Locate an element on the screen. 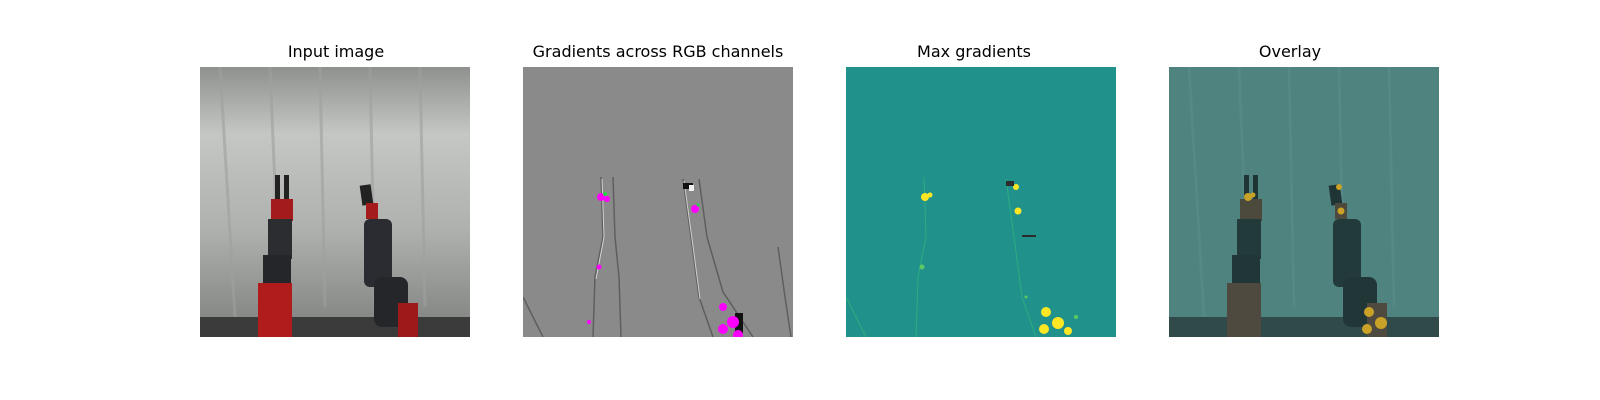 This screenshot has height=400, width=1600. gradients-rgb-graphic is located at coordinates (658, 202).